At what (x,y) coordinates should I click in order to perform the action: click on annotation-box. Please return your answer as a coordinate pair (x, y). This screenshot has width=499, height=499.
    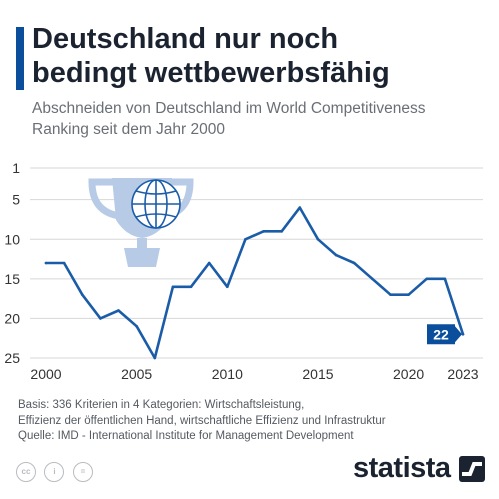
    Looking at the image, I should click on (441, 334).